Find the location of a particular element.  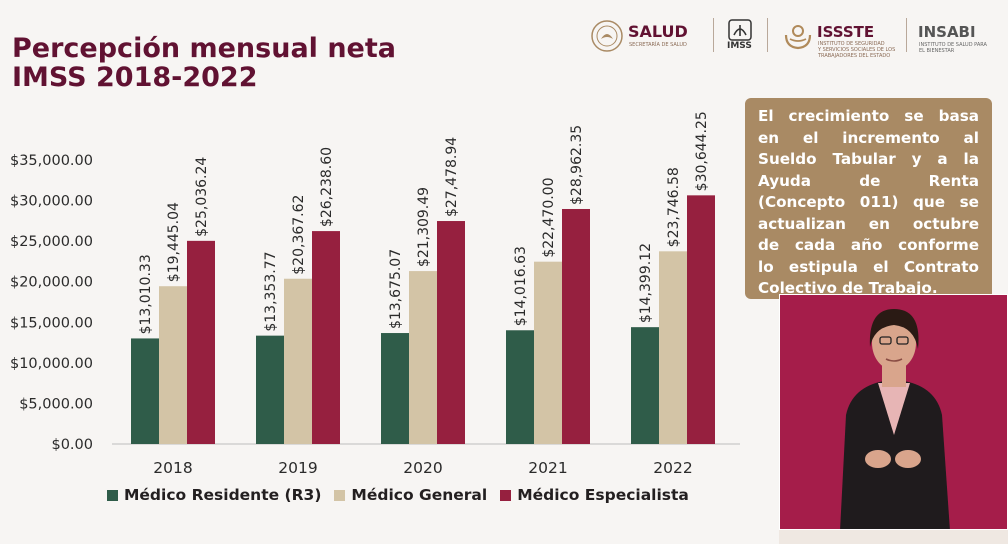

info-line: El crecimiento se basa is located at coordinates (868, 116).